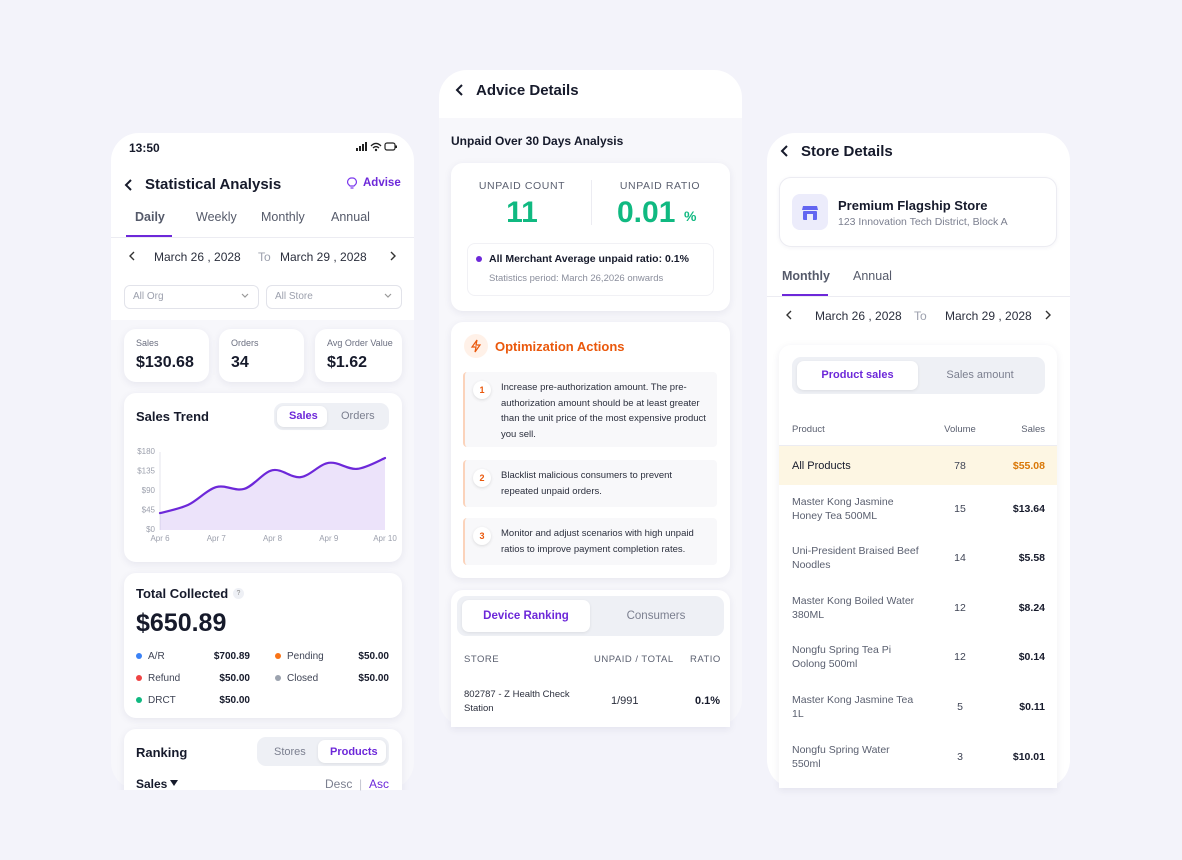 Image resolution: width=1182 pixels, height=860 pixels. I want to click on actions-title: Optimization Actions, so click(560, 346).